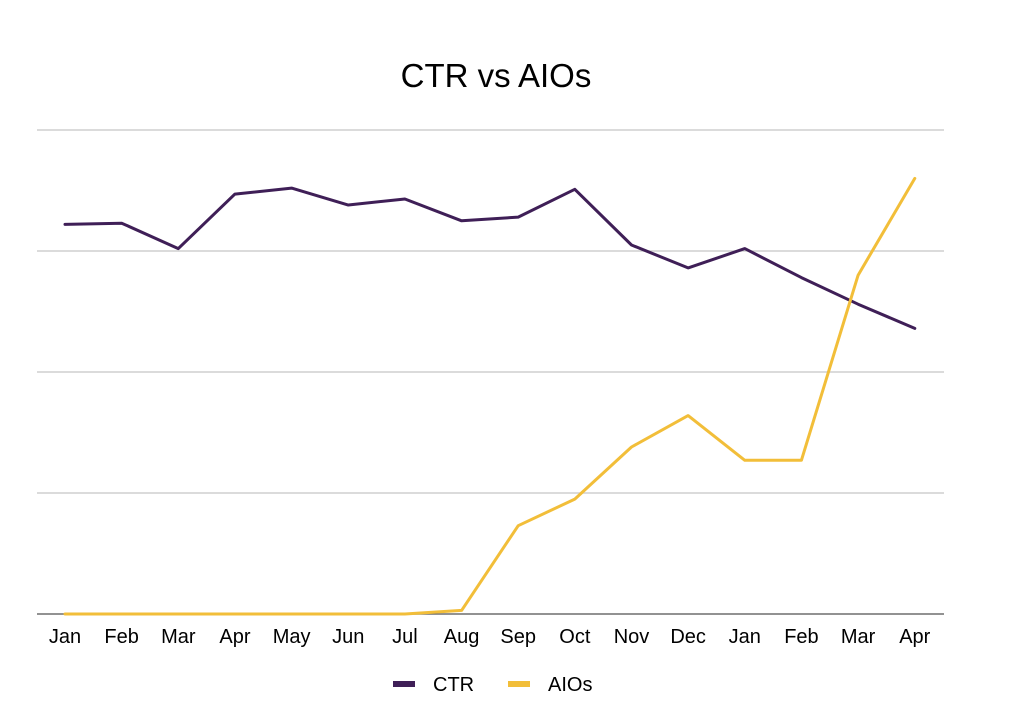  What do you see at coordinates (453, 685) in the screenshot?
I see `legend-label: CTR` at bounding box center [453, 685].